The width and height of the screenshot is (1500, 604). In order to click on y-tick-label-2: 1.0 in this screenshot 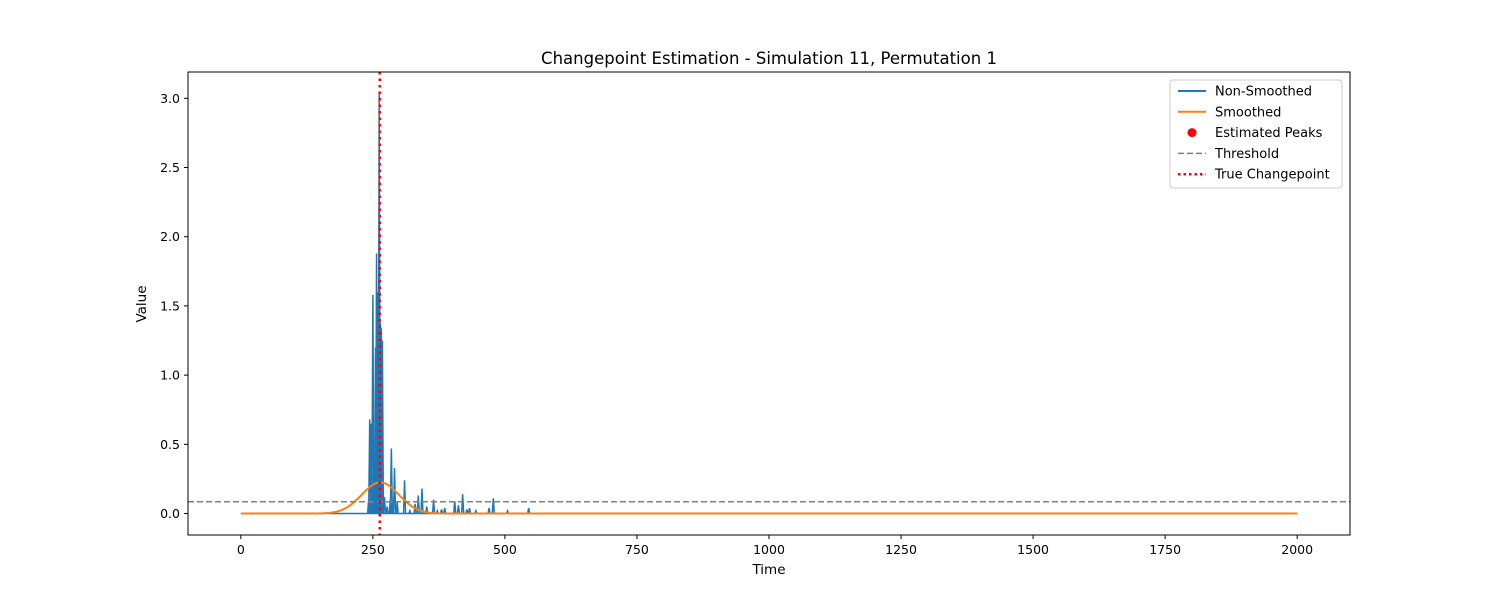, I will do `click(170, 375)`.